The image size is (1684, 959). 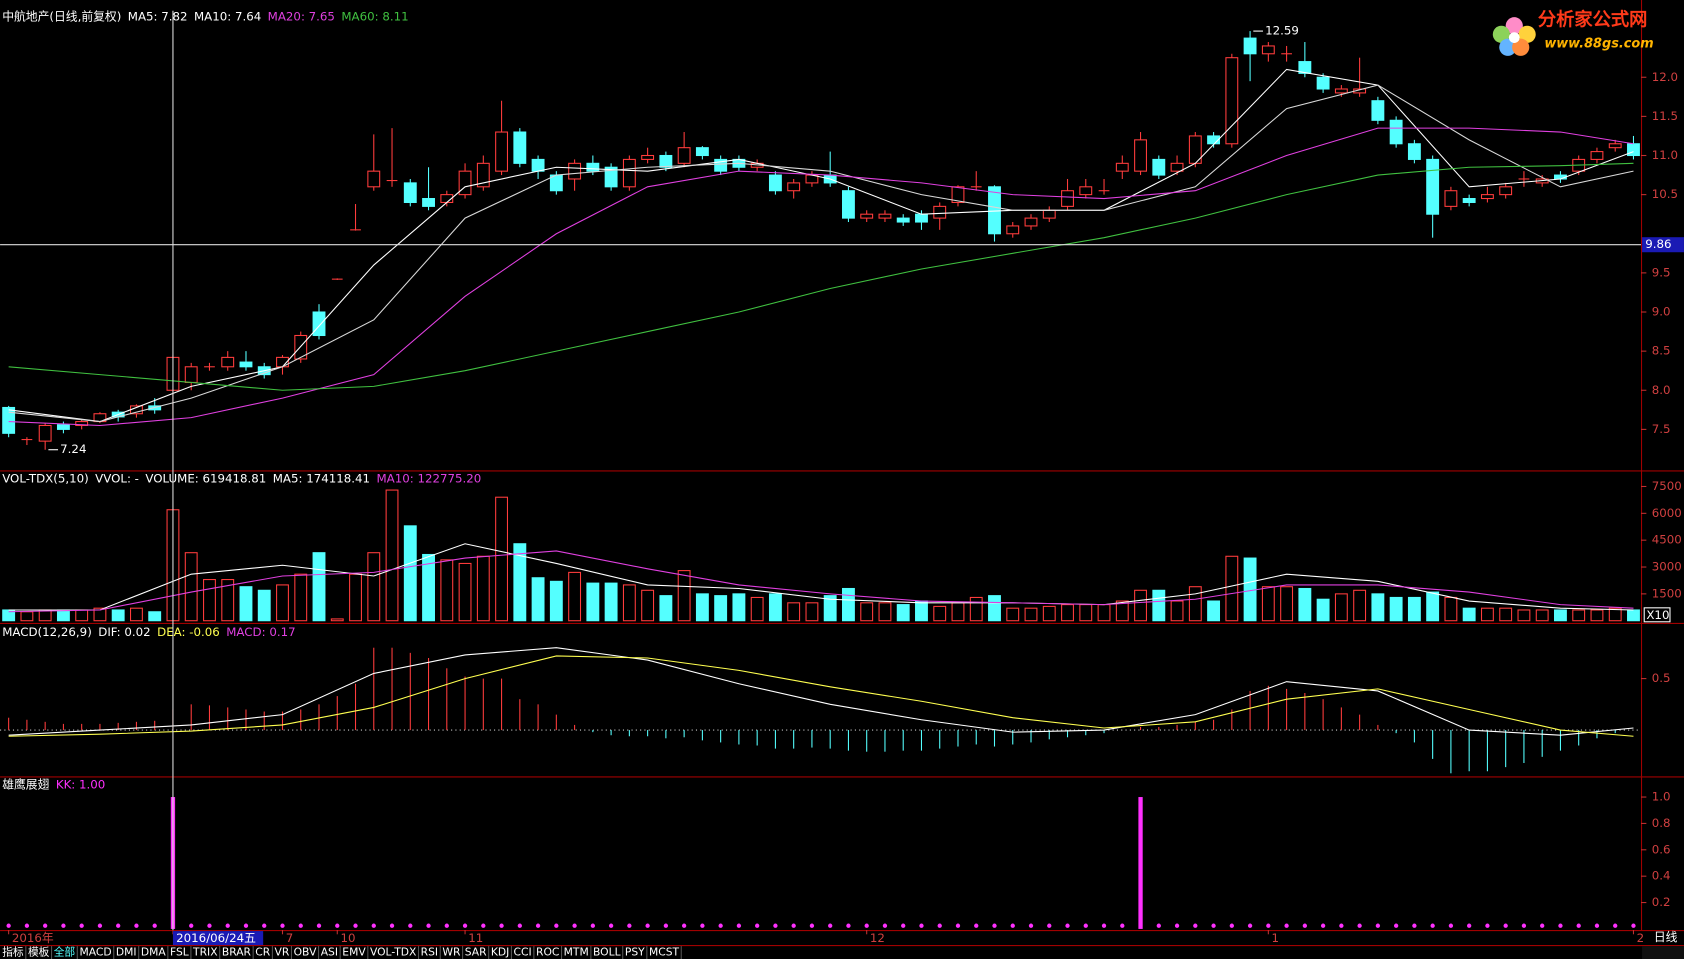 What do you see at coordinates (124, 632) in the screenshot?
I see `panel-header: DIF: 0.02` at bounding box center [124, 632].